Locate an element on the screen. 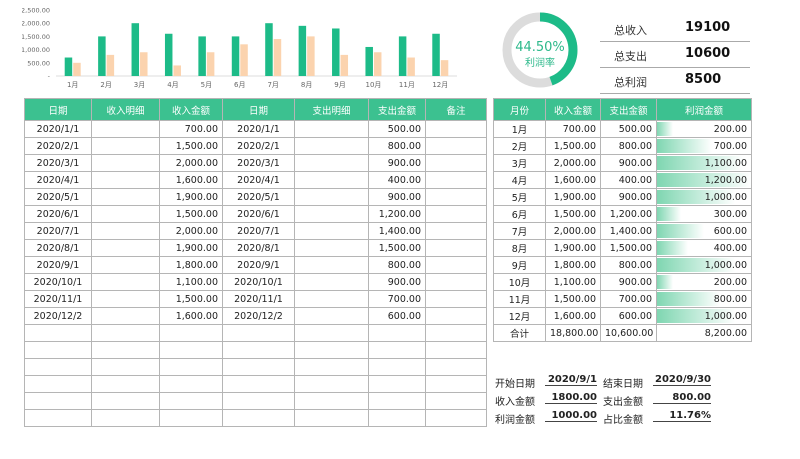 The width and height of the screenshot is (800, 459). table-cell: 2020/10/1 is located at coordinates (258, 282).